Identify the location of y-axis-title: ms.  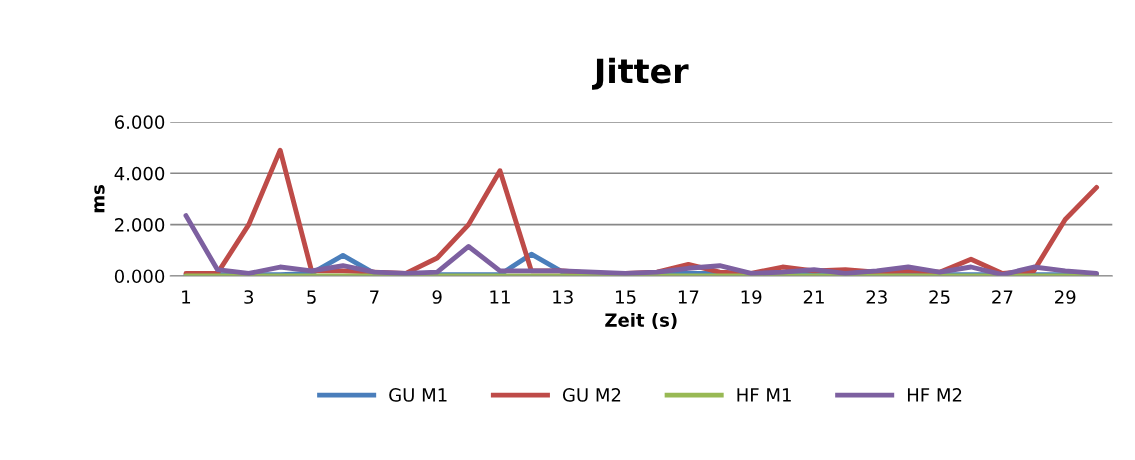
(99, 199).